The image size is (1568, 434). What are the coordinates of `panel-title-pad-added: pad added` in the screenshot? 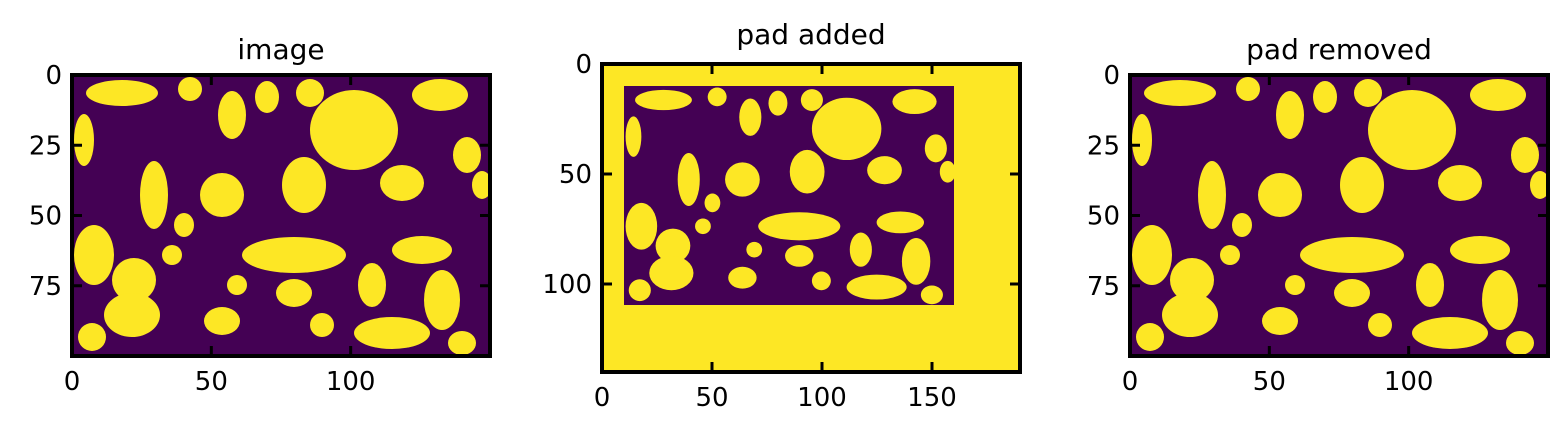 It's located at (810, 34).